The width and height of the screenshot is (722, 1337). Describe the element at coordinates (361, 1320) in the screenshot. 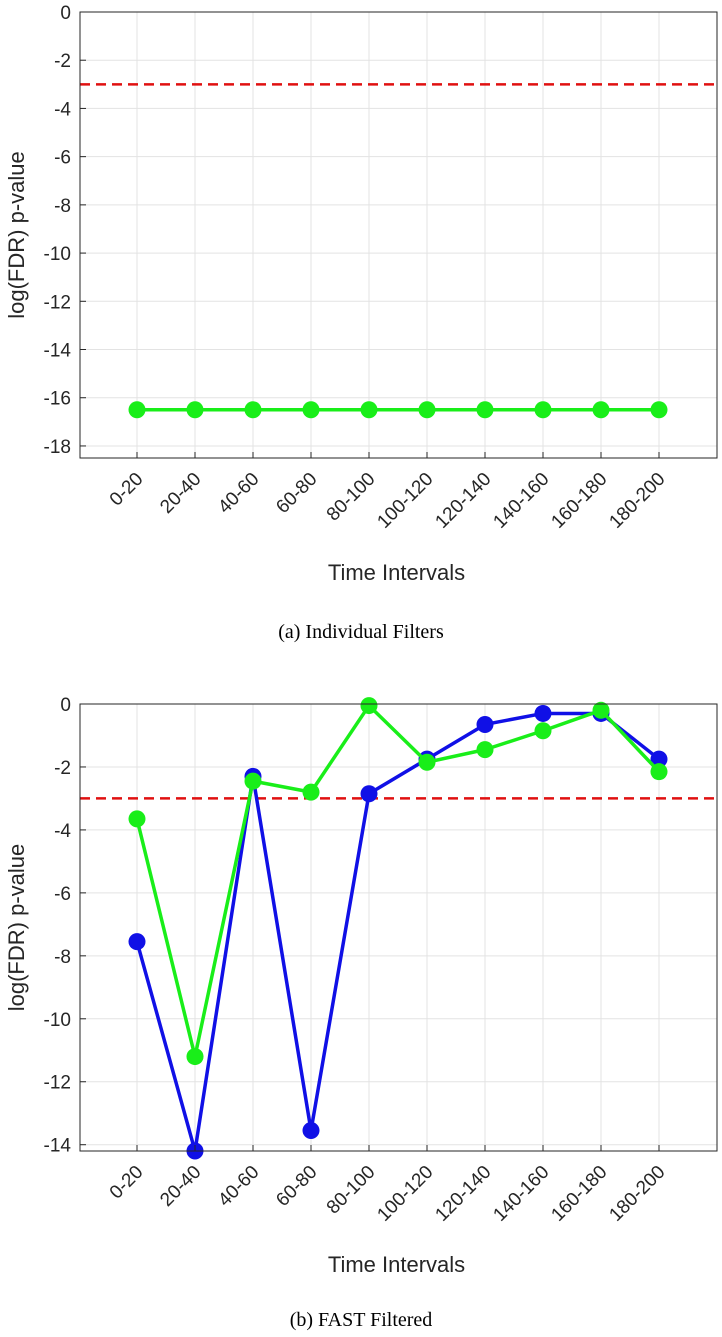

I see `figure-caption: (b) FAST Filtered` at that location.